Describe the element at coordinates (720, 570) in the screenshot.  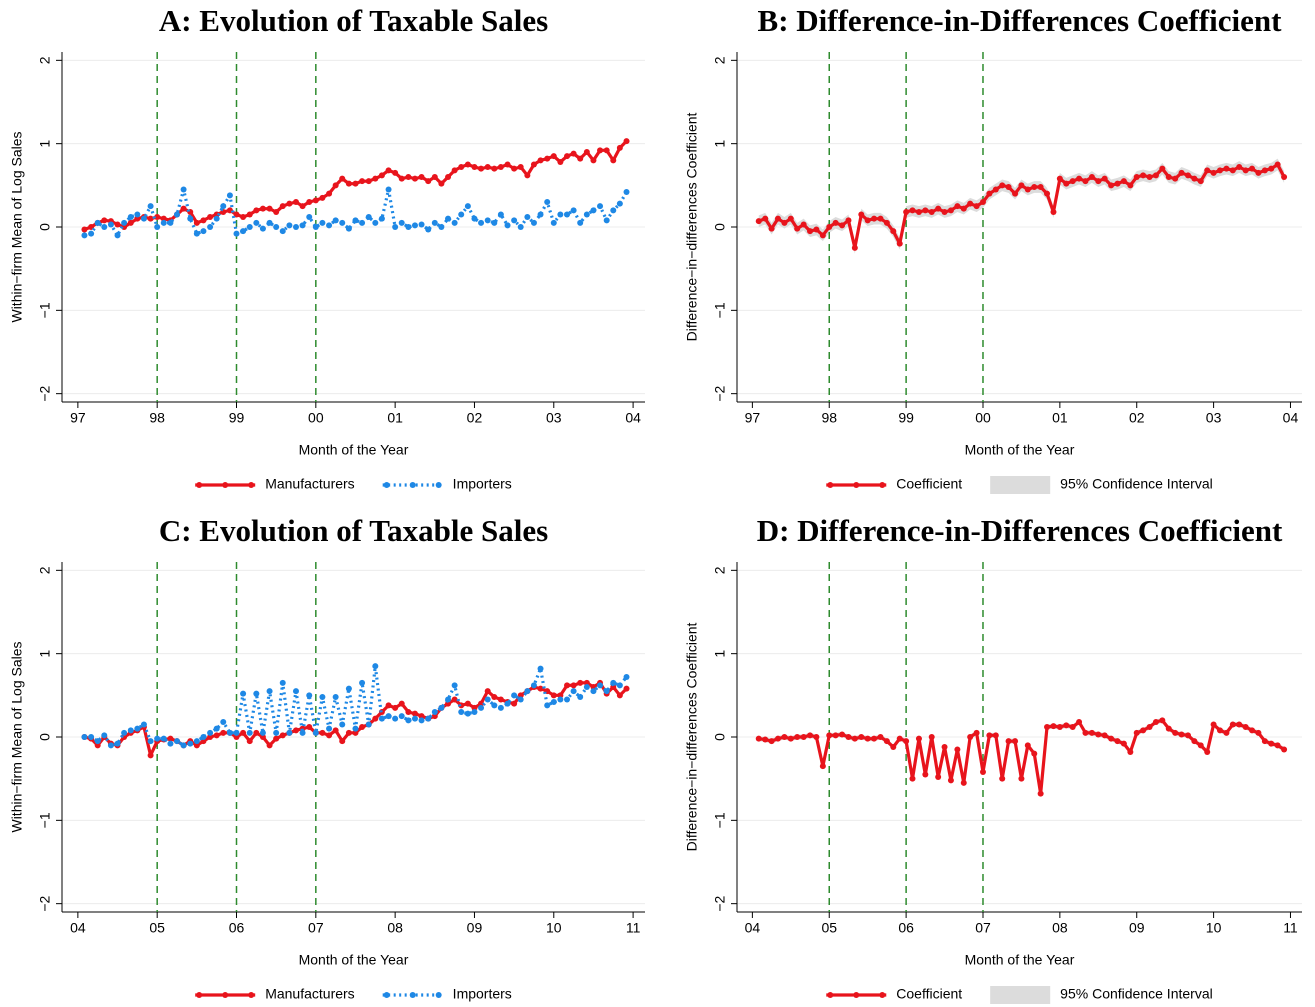
I see `y-tick-label: 2` at that location.